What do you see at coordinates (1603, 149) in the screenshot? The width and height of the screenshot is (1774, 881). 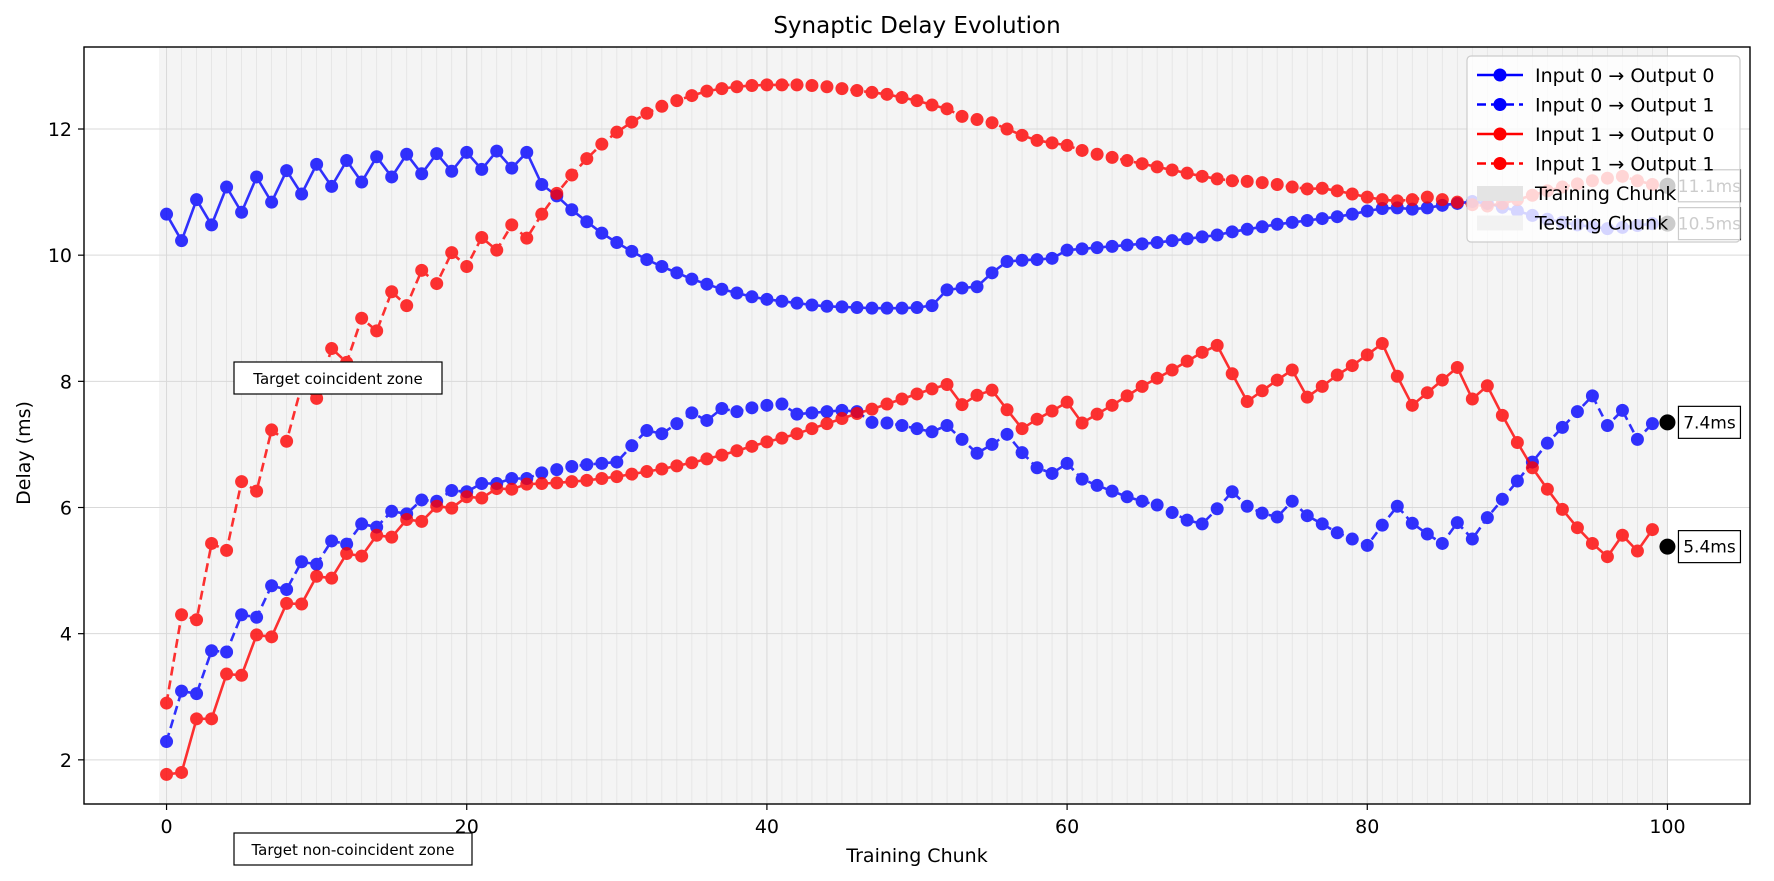 I see `legend-box` at bounding box center [1603, 149].